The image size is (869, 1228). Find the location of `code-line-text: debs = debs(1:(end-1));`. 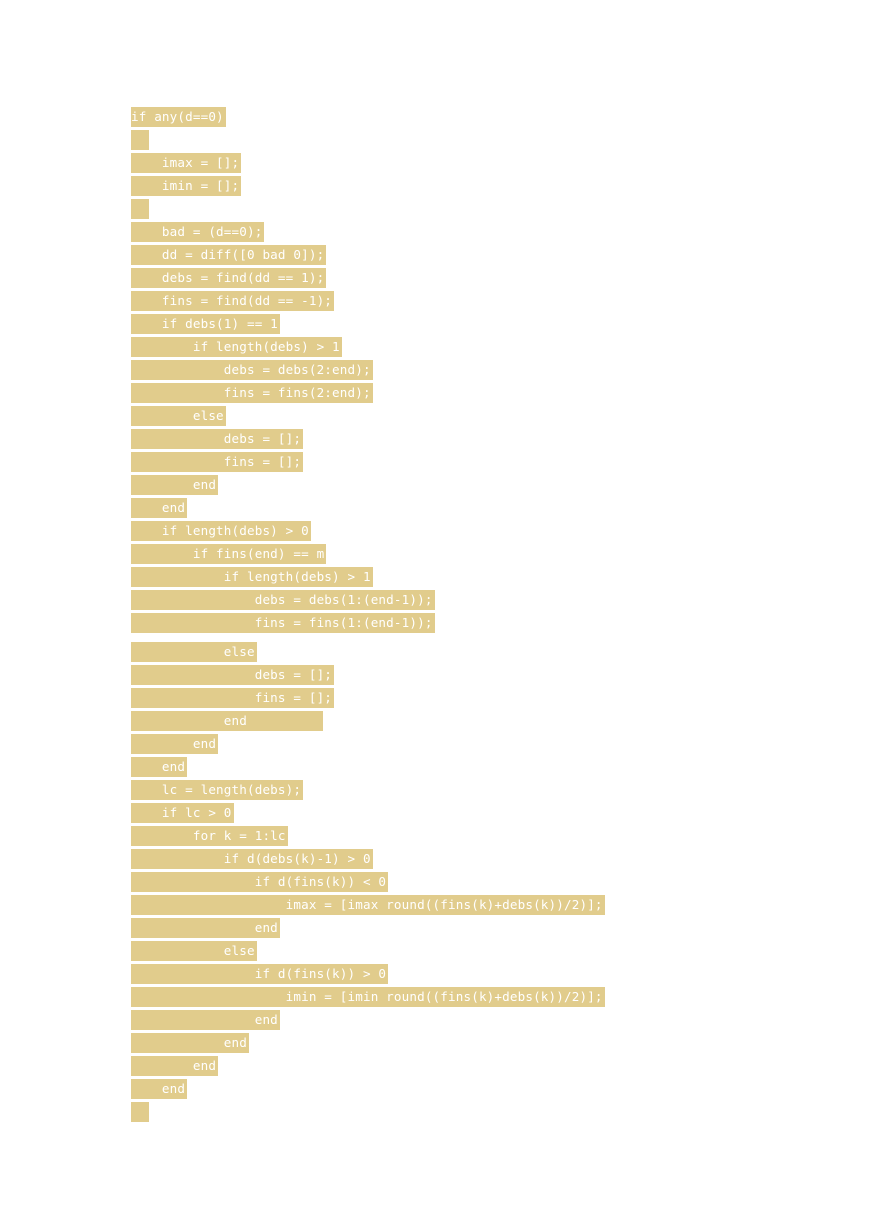

code-line-text: debs = debs(1:(end-1)); is located at coordinates (283, 600).